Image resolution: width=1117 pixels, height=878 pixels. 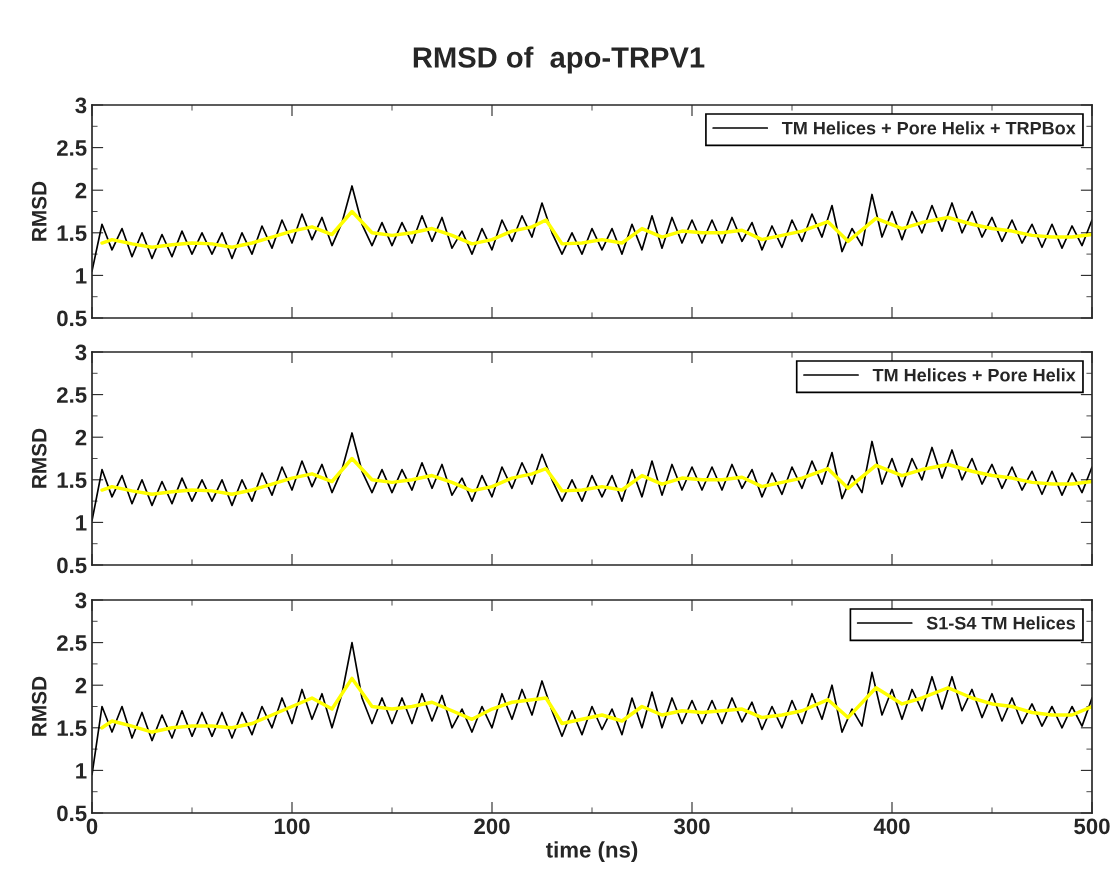 What do you see at coordinates (691, 826) in the screenshot?
I see `x-tick-label: 300` at bounding box center [691, 826].